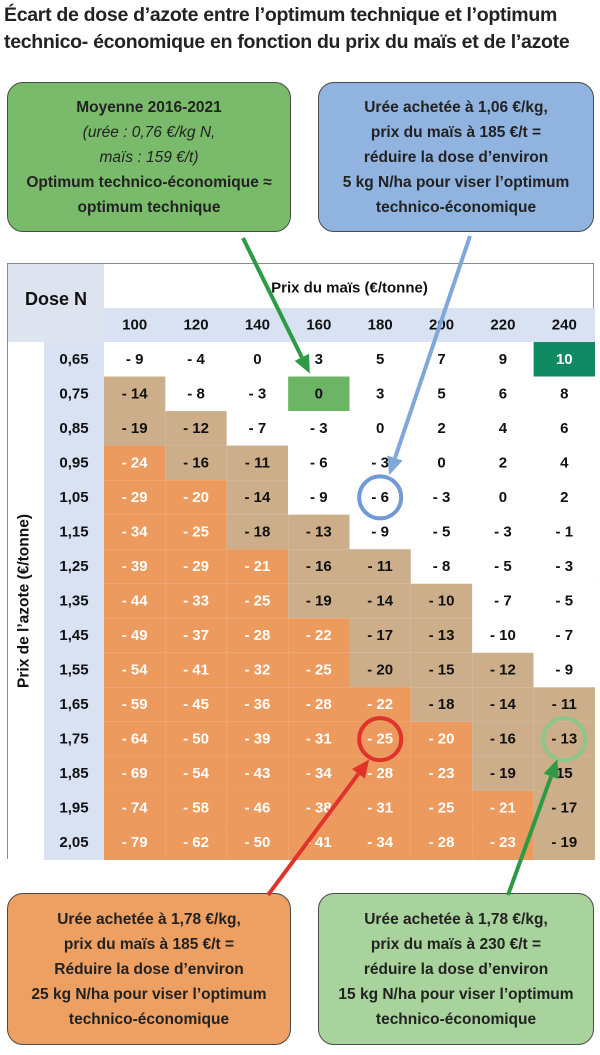  Describe the element at coordinates (564, 773) in the screenshot. I see `cell-value: 15` at that location.